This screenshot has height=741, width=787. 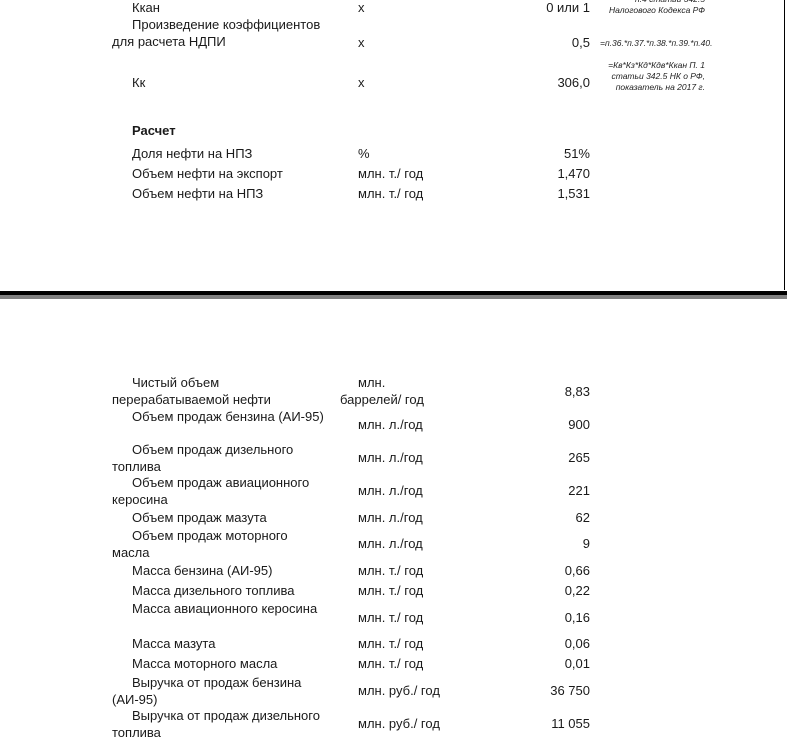 I want to click on row-value: 306,0, so click(x=573, y=82).